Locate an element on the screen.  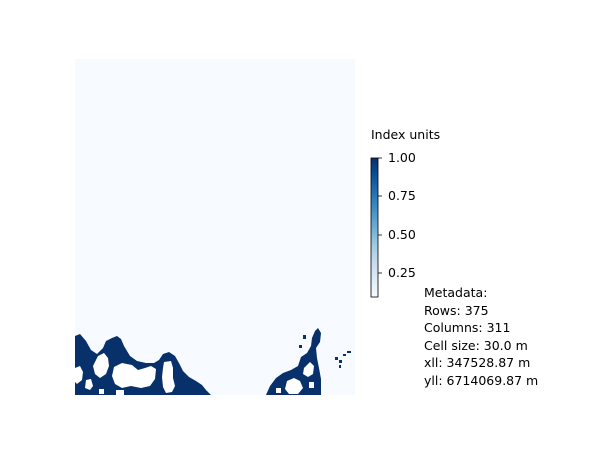
metadata-heading: Metadata: is located at coordinates (456, 292).